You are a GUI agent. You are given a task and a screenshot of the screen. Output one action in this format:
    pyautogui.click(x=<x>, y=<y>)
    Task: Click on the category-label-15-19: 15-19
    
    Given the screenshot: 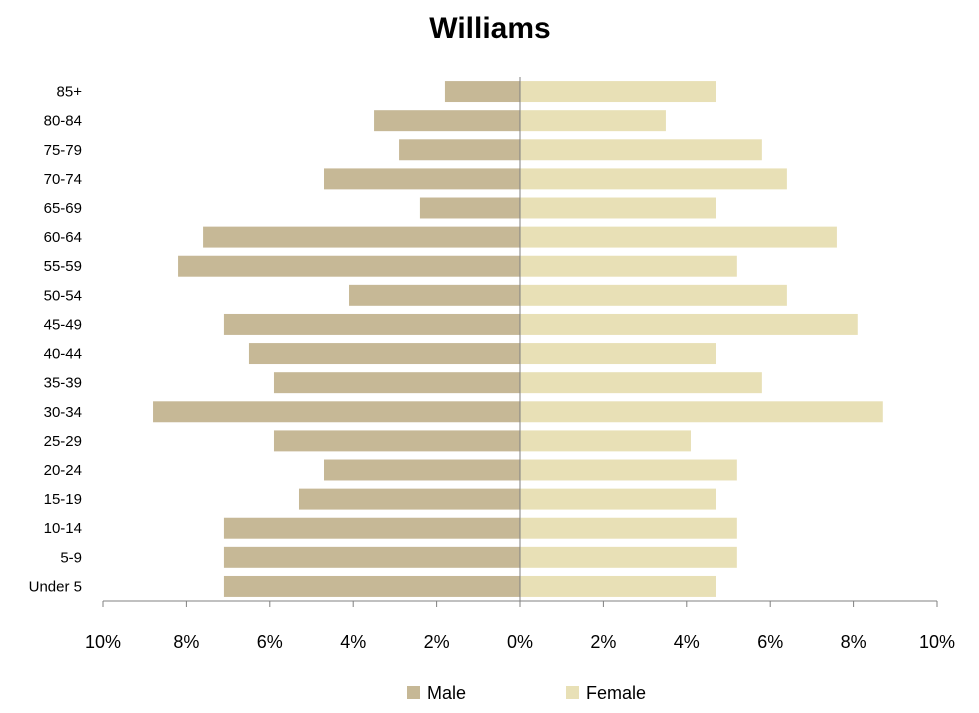 What is the action you would take?
    pyautogui.click(x=63, y=499)
    